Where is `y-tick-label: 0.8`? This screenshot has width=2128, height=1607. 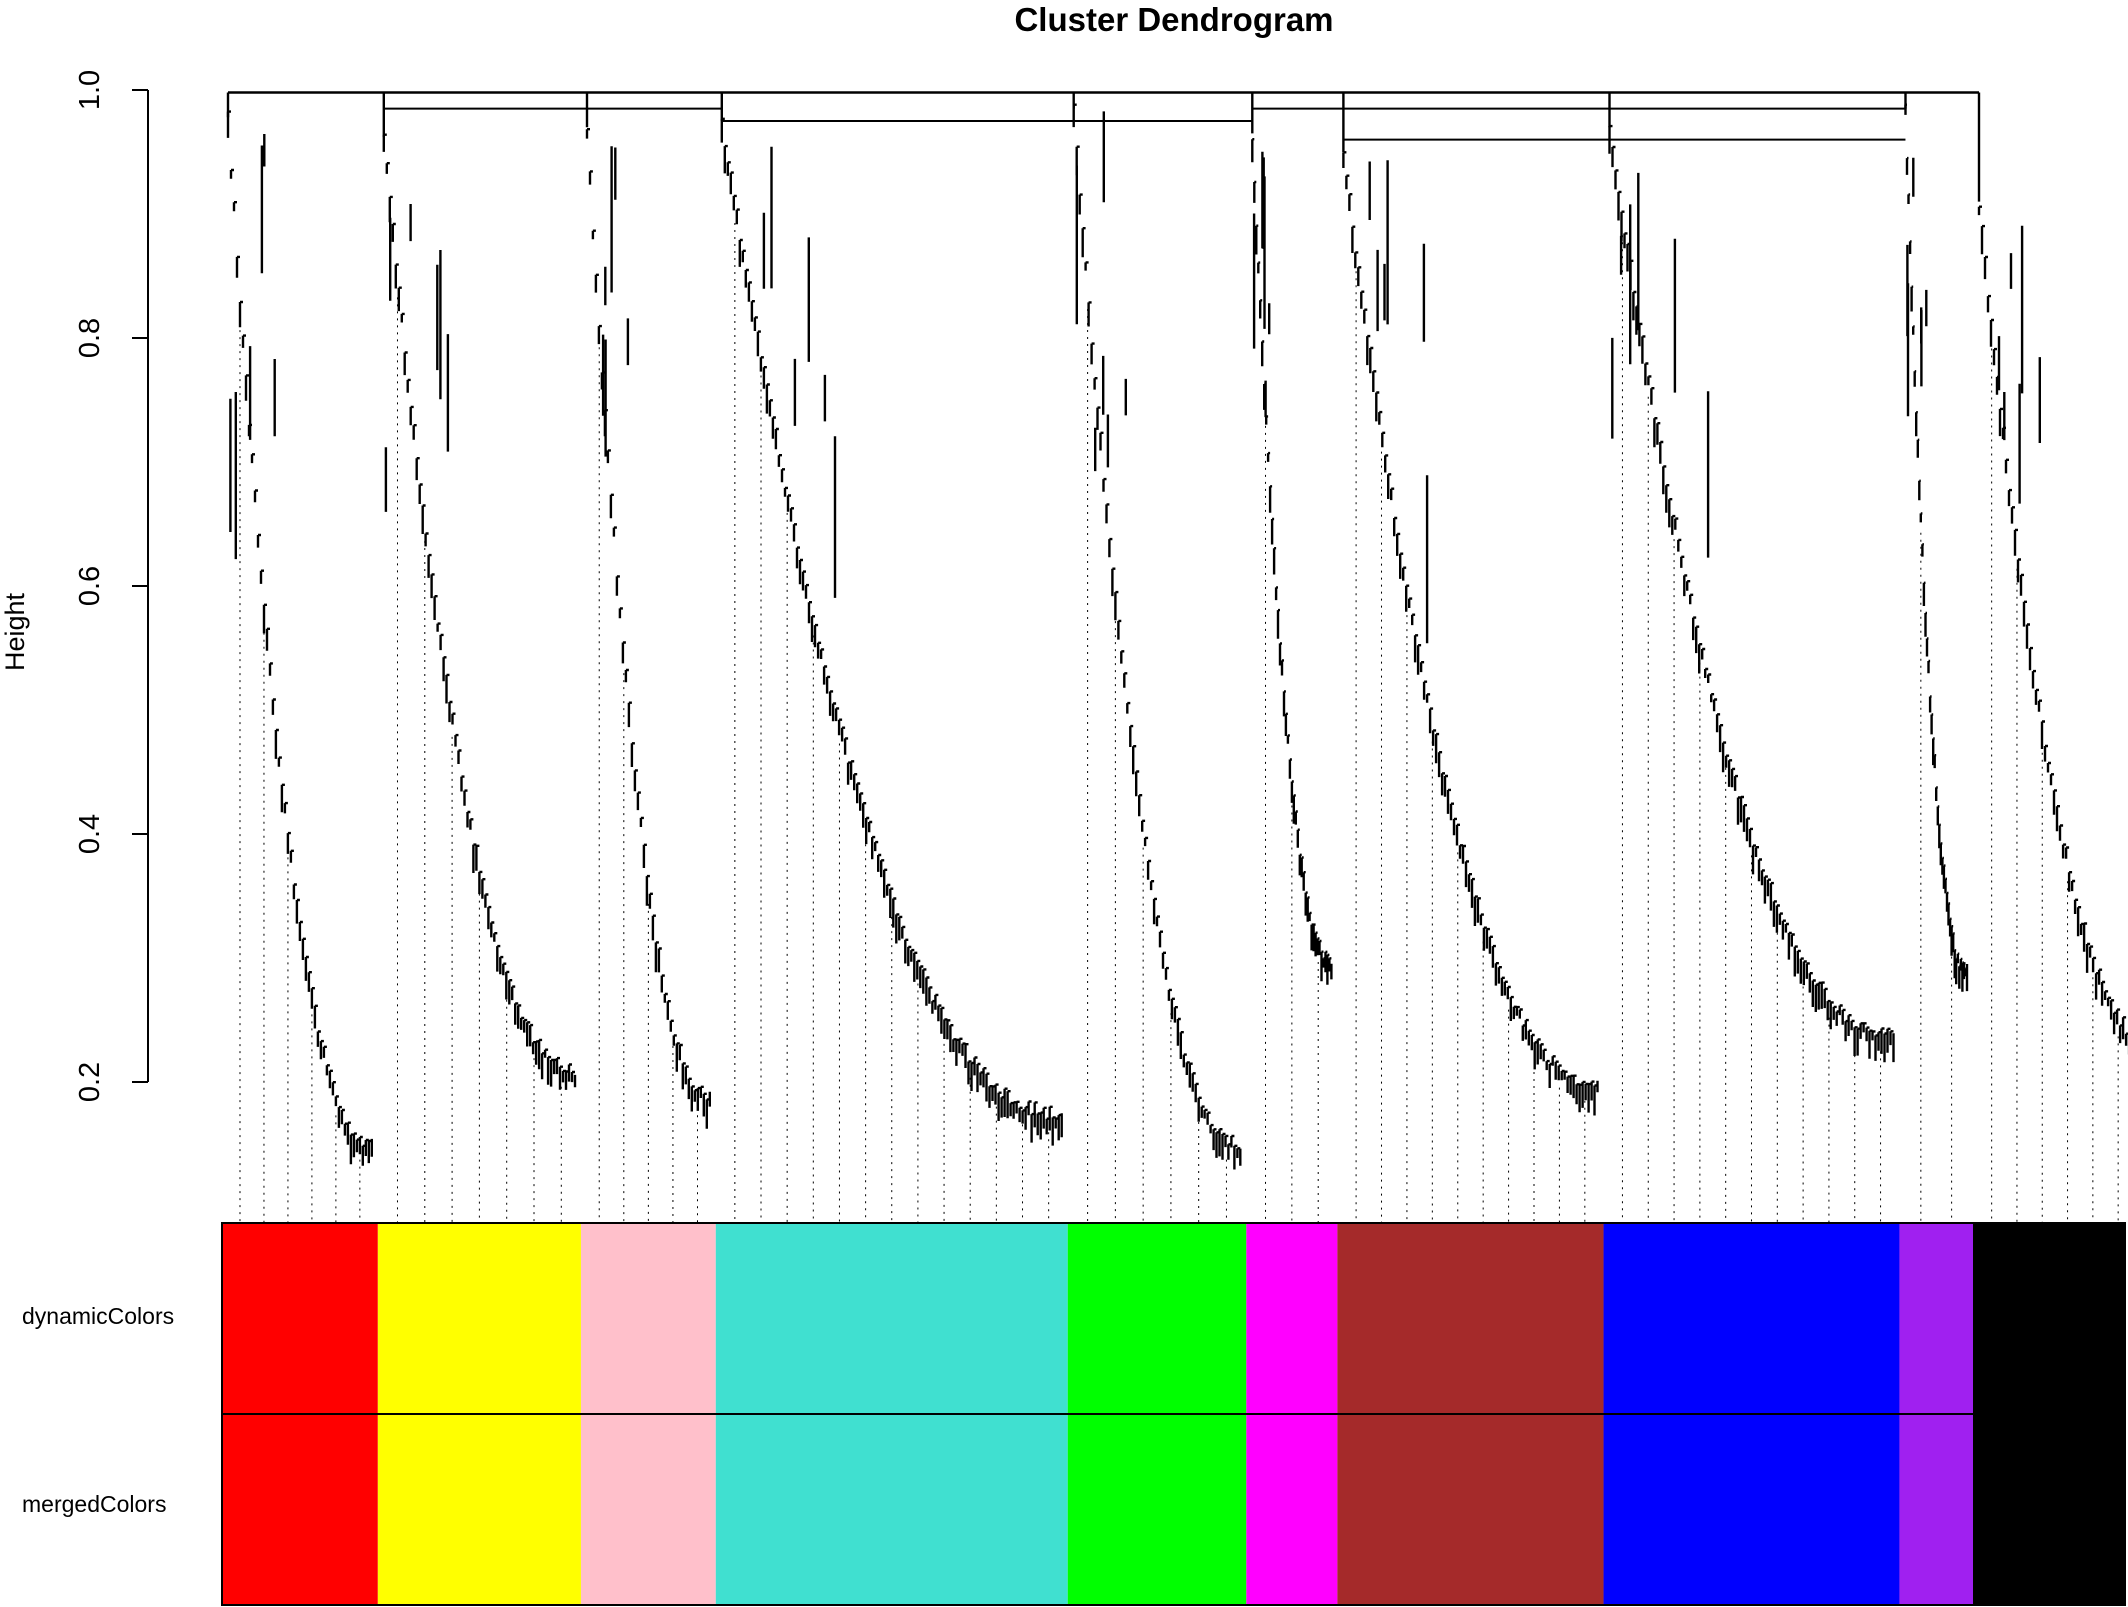
y-tick-label: 0.8 is located at coordinates (90, 338).